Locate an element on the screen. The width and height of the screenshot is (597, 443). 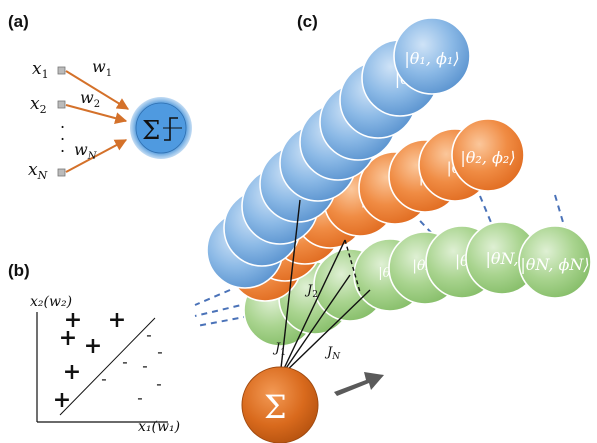
input-node-N is located at coordinates (61, 172).